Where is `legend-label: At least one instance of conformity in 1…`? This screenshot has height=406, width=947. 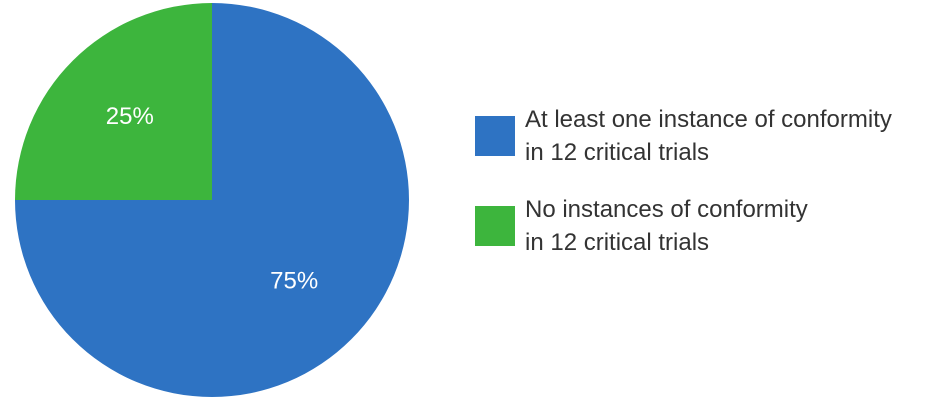 legend-label: At least one instance of conformity in 1… is located at coordinates (708, 136).